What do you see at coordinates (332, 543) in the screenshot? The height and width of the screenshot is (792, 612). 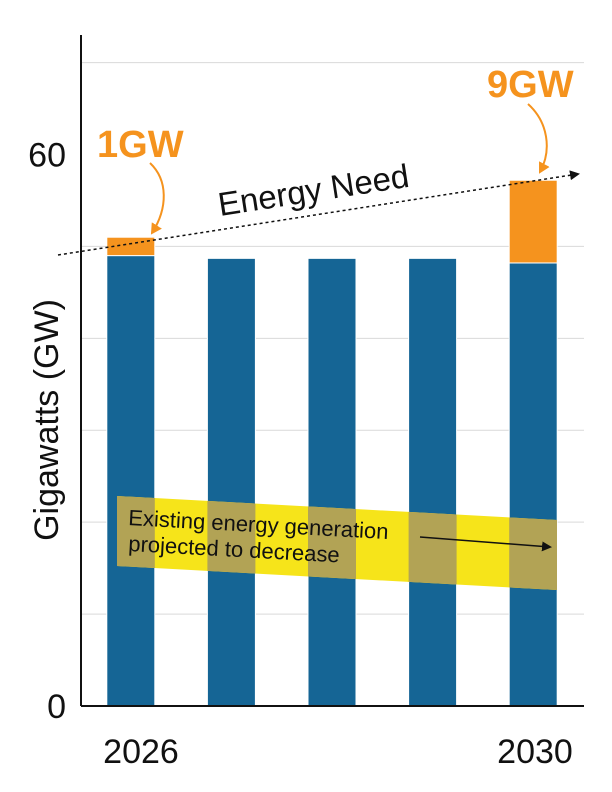 I see `band-overlap-2028` at bounding box center [332, 543].